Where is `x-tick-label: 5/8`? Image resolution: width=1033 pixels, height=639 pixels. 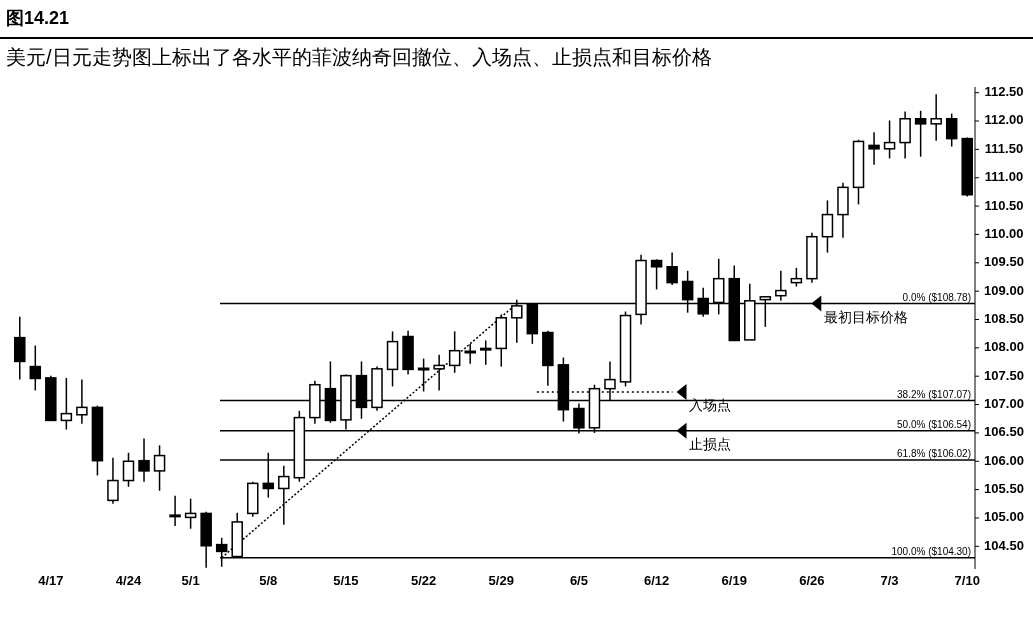 x-tick-label: 5/8 is located at coordinates (268, 580).